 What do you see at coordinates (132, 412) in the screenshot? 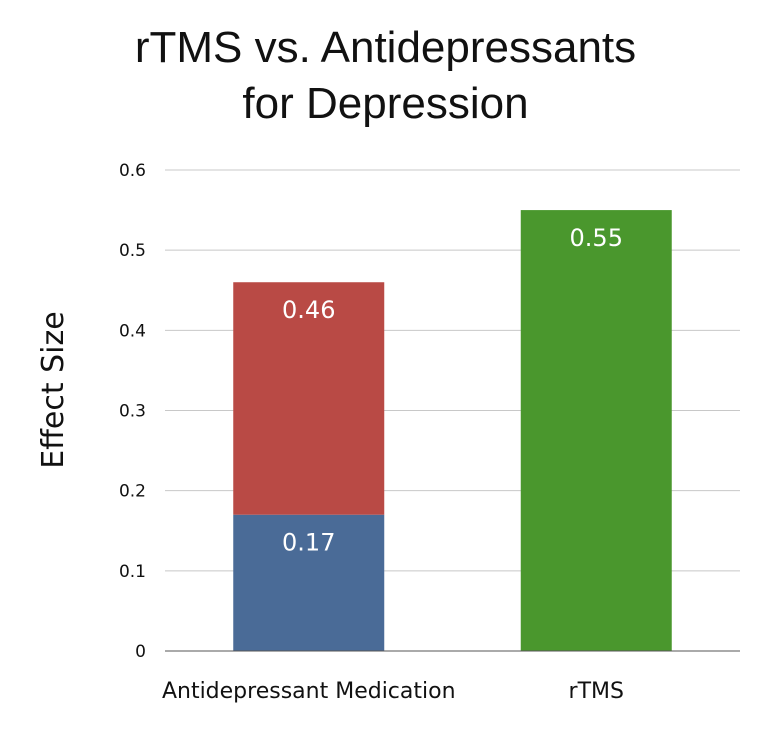
I see `y-tick-label: 0.3` at bounding box center [132, 412].